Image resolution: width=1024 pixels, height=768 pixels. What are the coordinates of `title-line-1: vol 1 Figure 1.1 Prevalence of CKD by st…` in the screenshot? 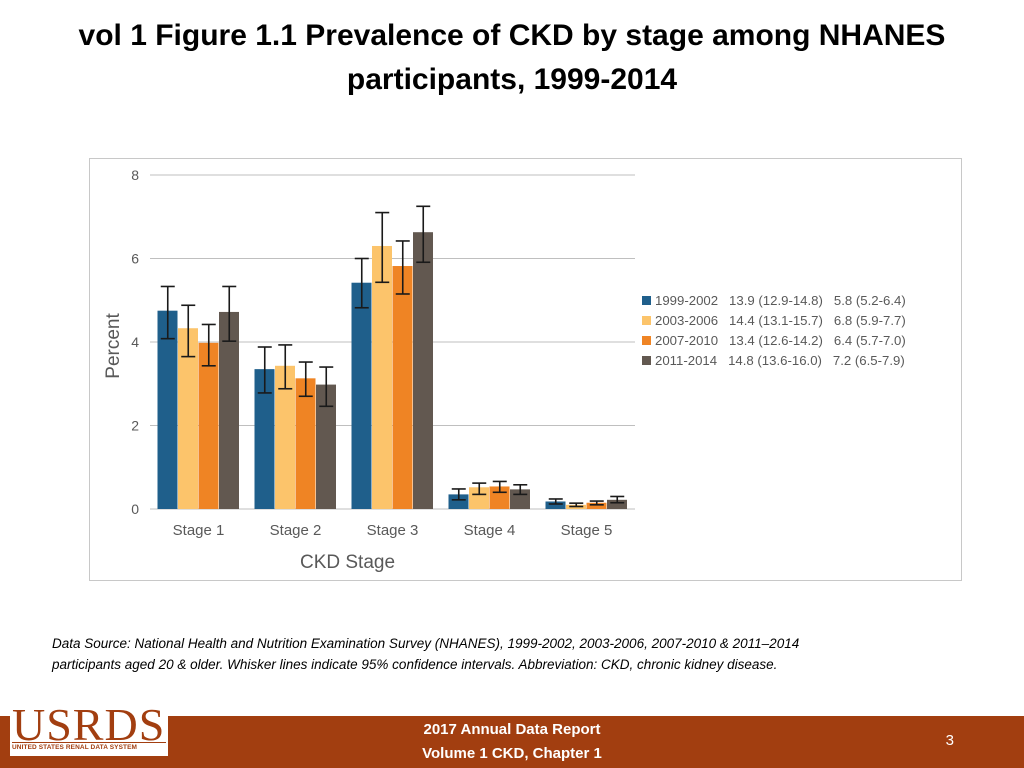 It's located at (512, 35).